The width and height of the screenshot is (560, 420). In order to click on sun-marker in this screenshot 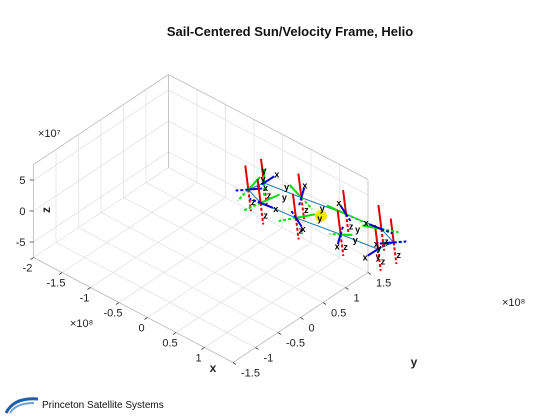, I will do `click(321, 216)`.